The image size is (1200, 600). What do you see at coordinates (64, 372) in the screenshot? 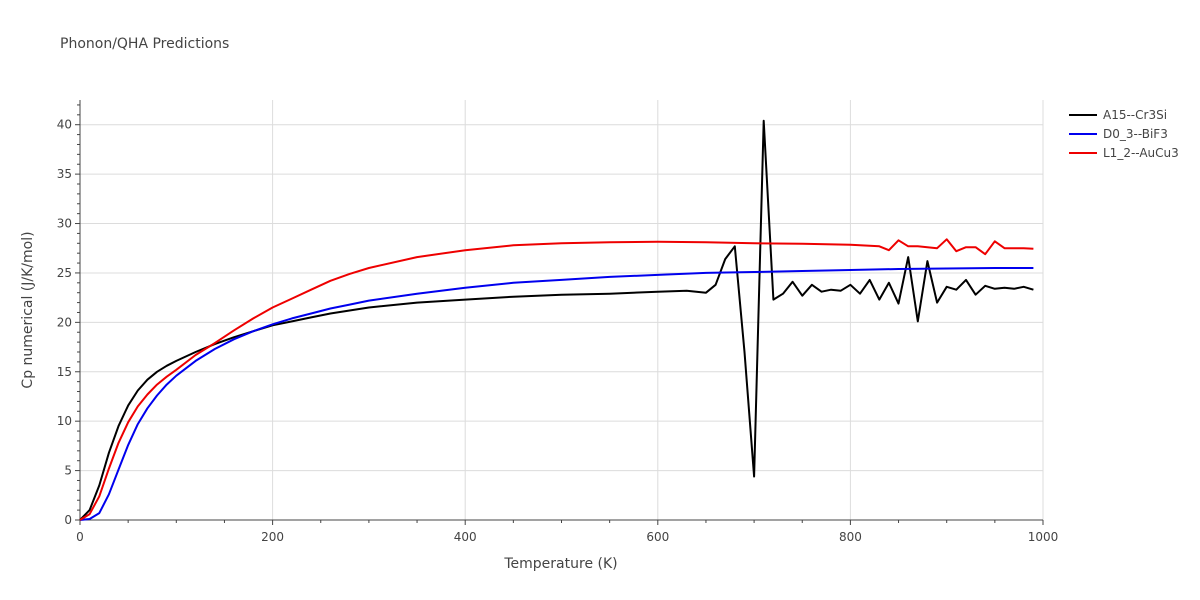
I see `y-tick-label: 15` at bounding box center [64, 372].